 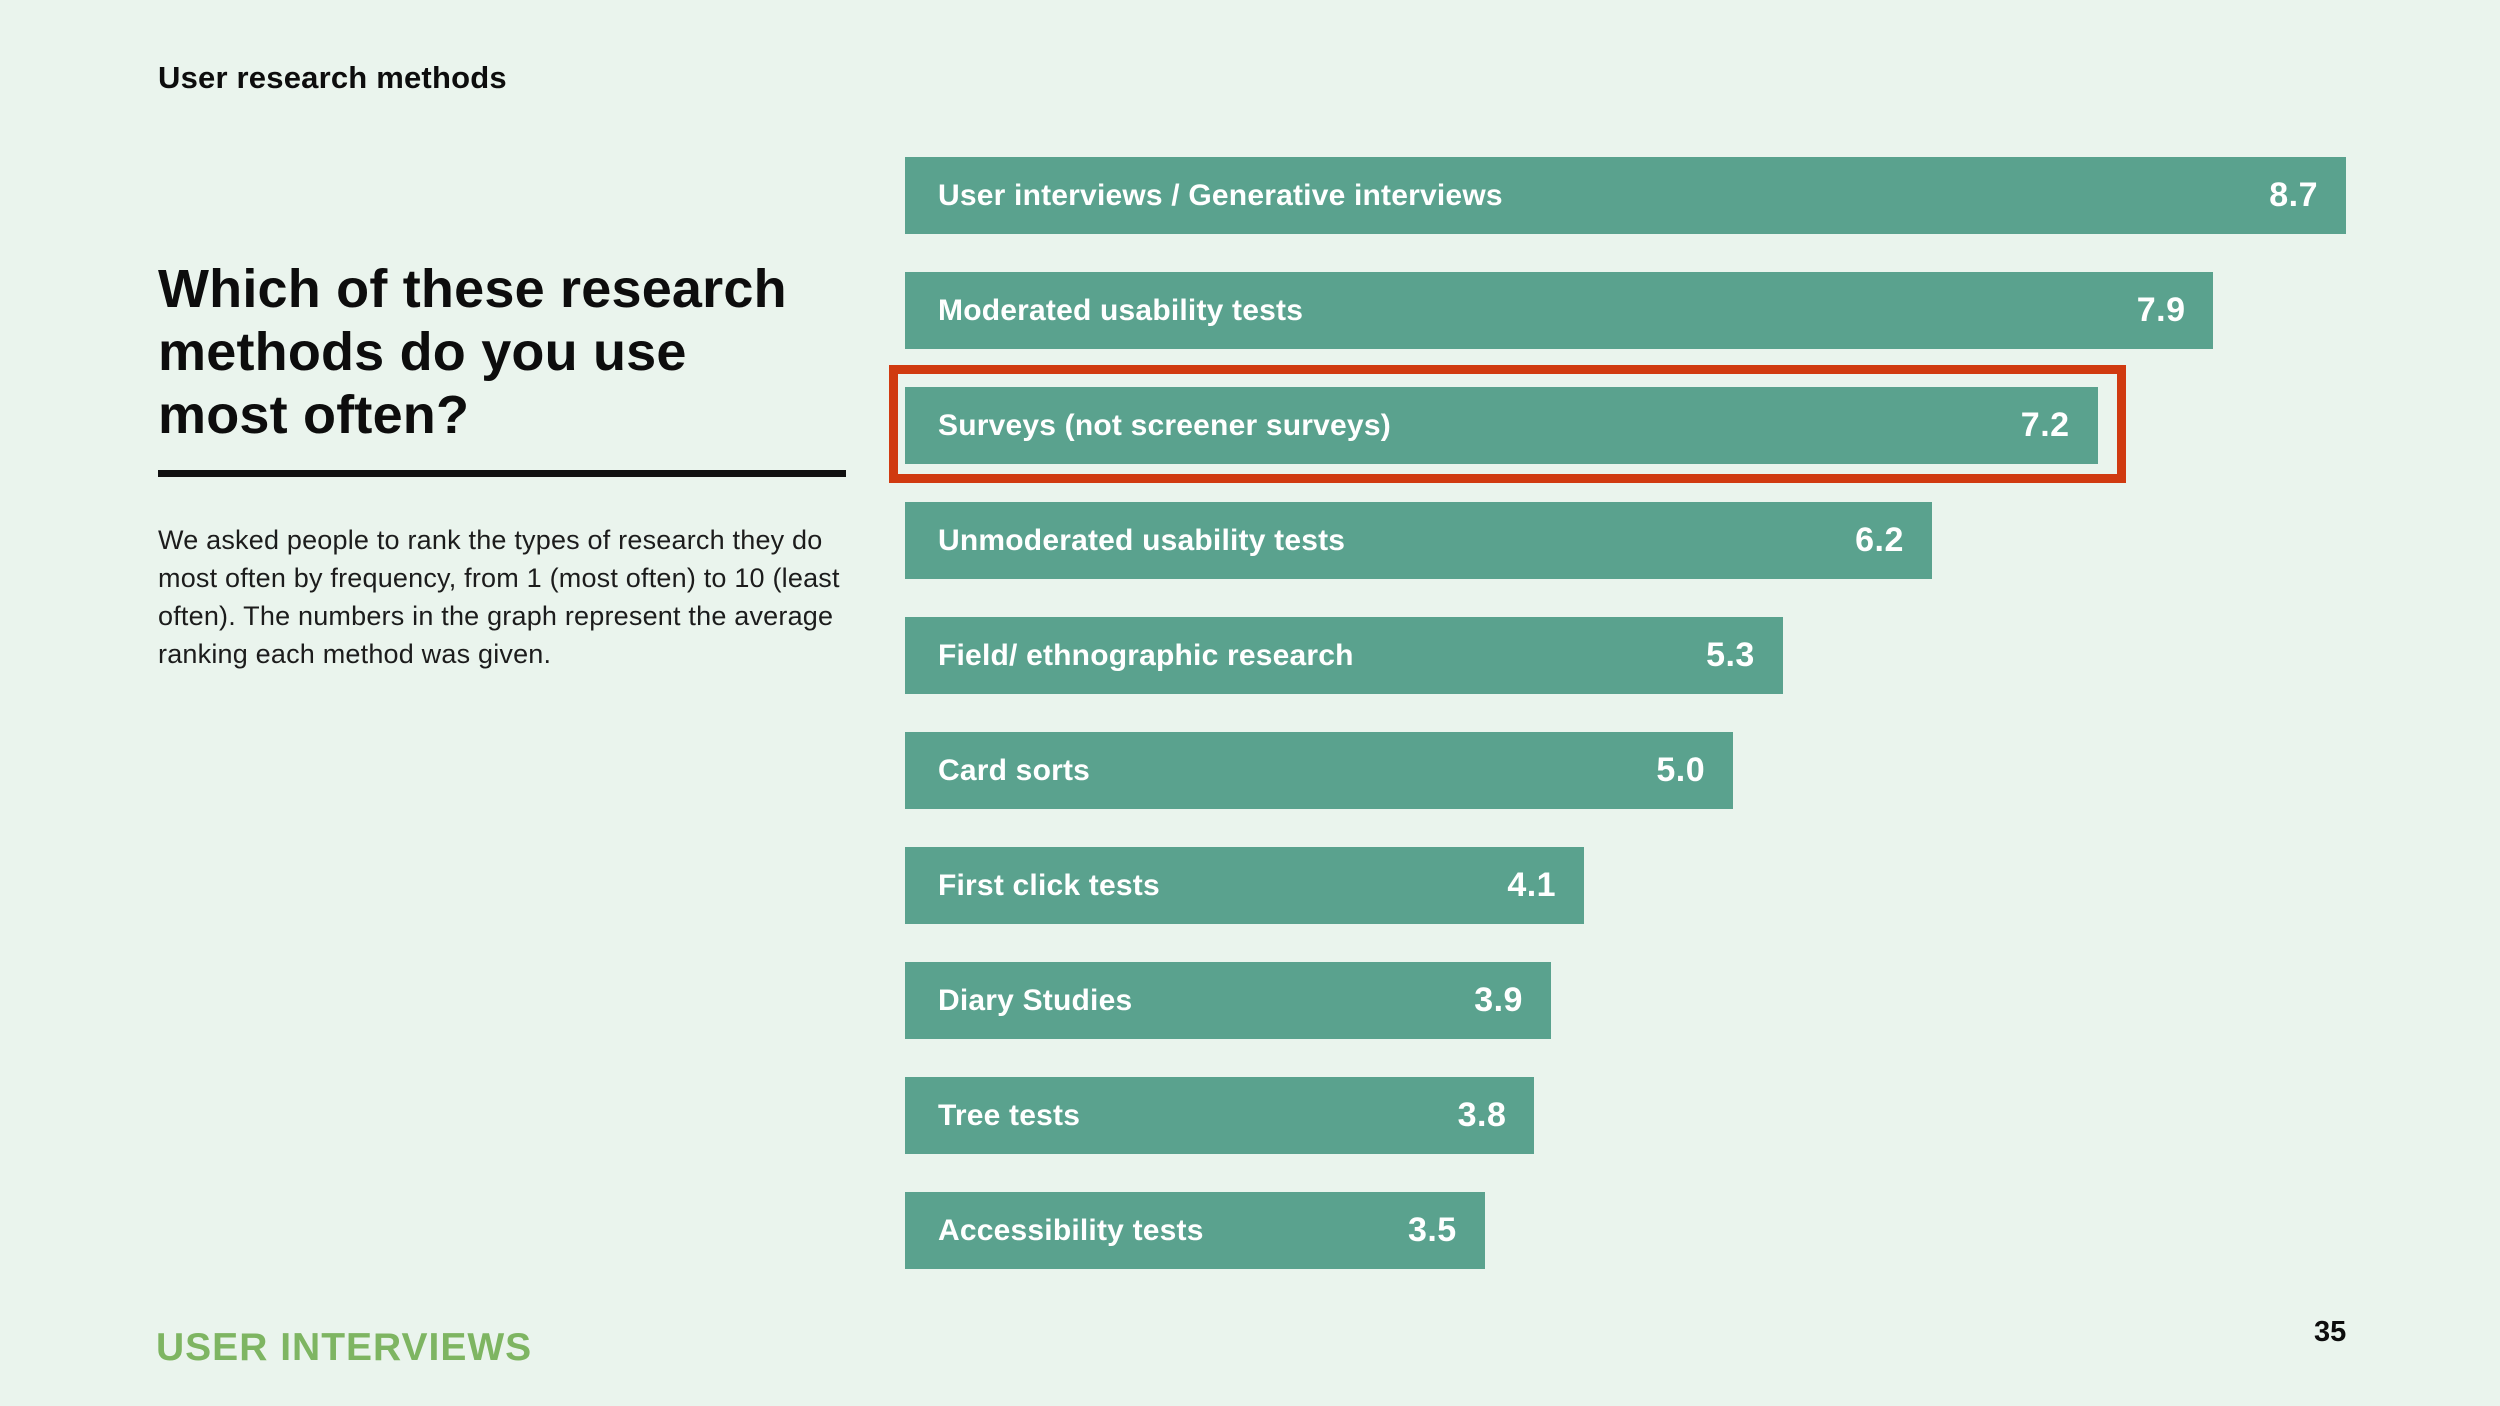 What do you see at coordinates (1418, 540) in the screenshot?
I see `bar: Unmoderated usability tests 6.2` at bounding box center [1418, 540].